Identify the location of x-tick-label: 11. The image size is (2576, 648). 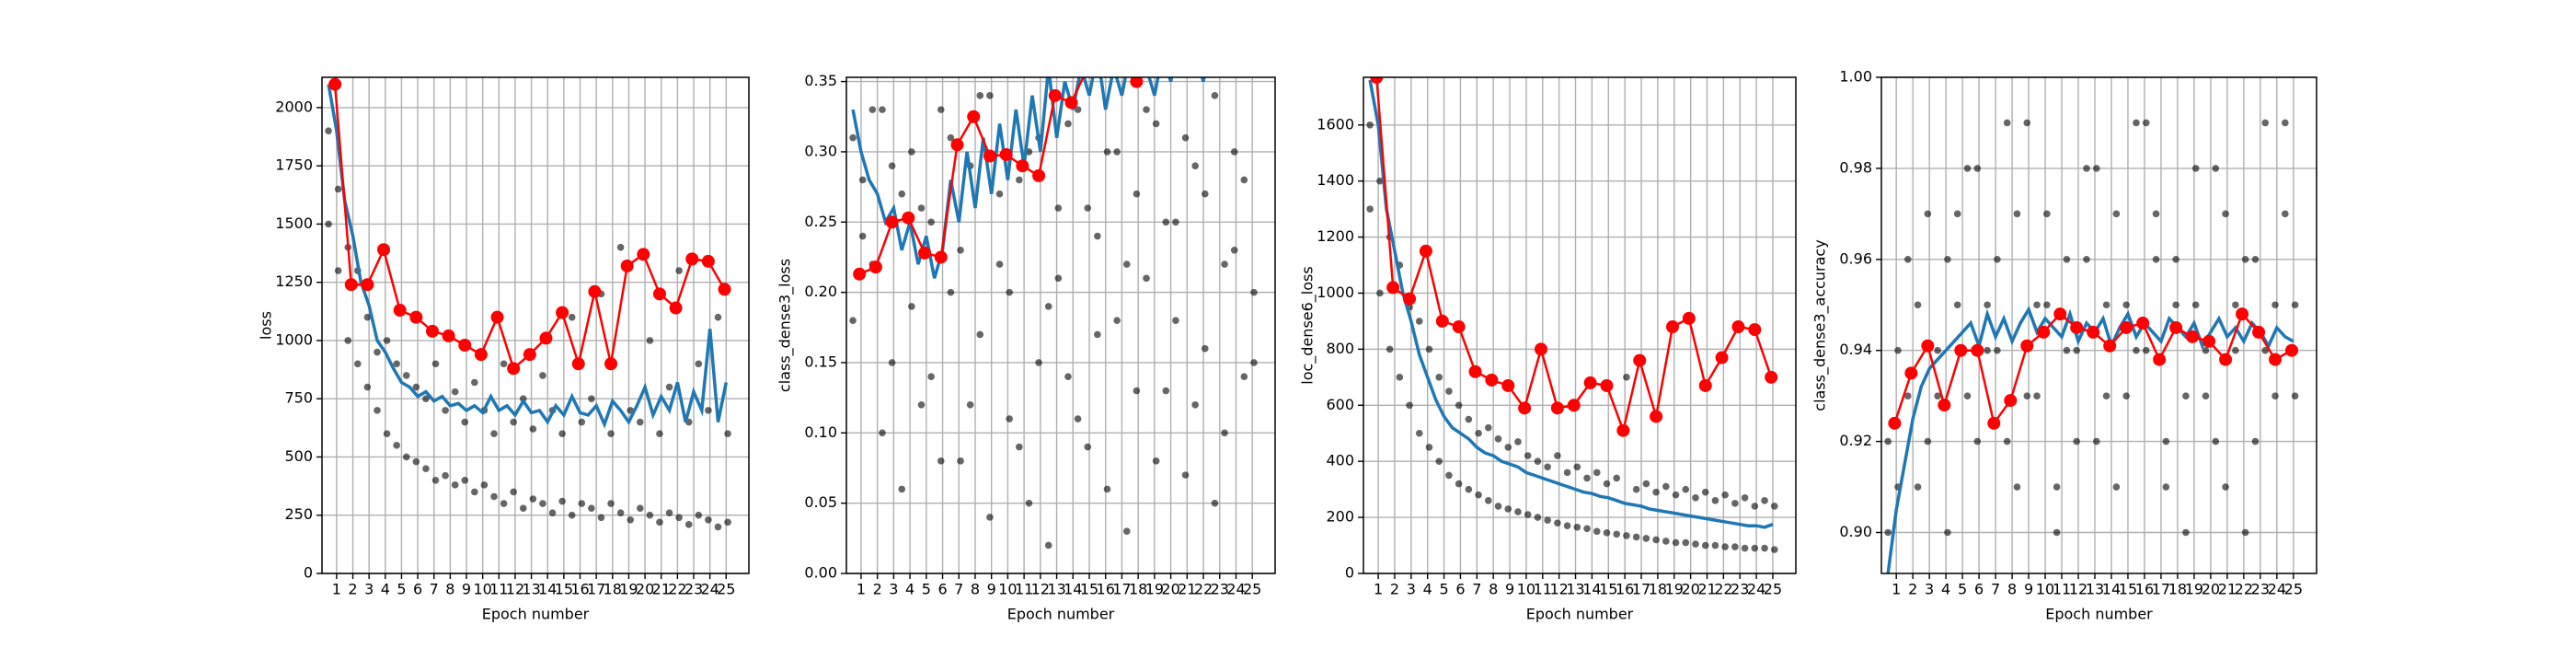
(498, 589).